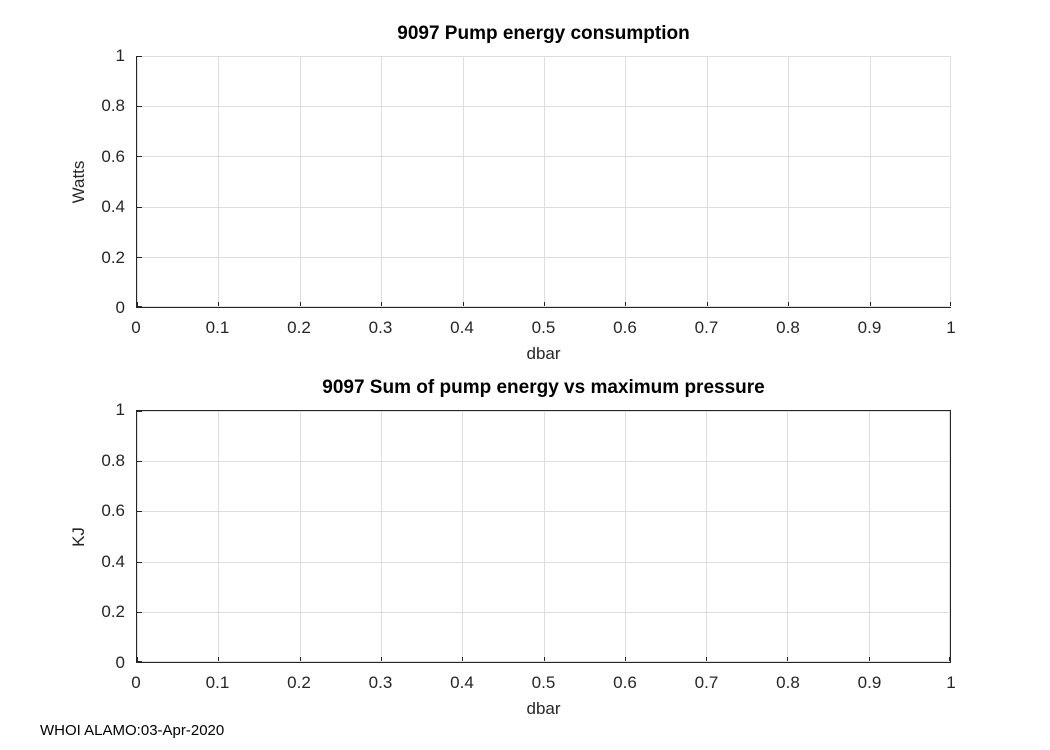  I want to click on x-tick-label: 0.9, so click(869, 682).